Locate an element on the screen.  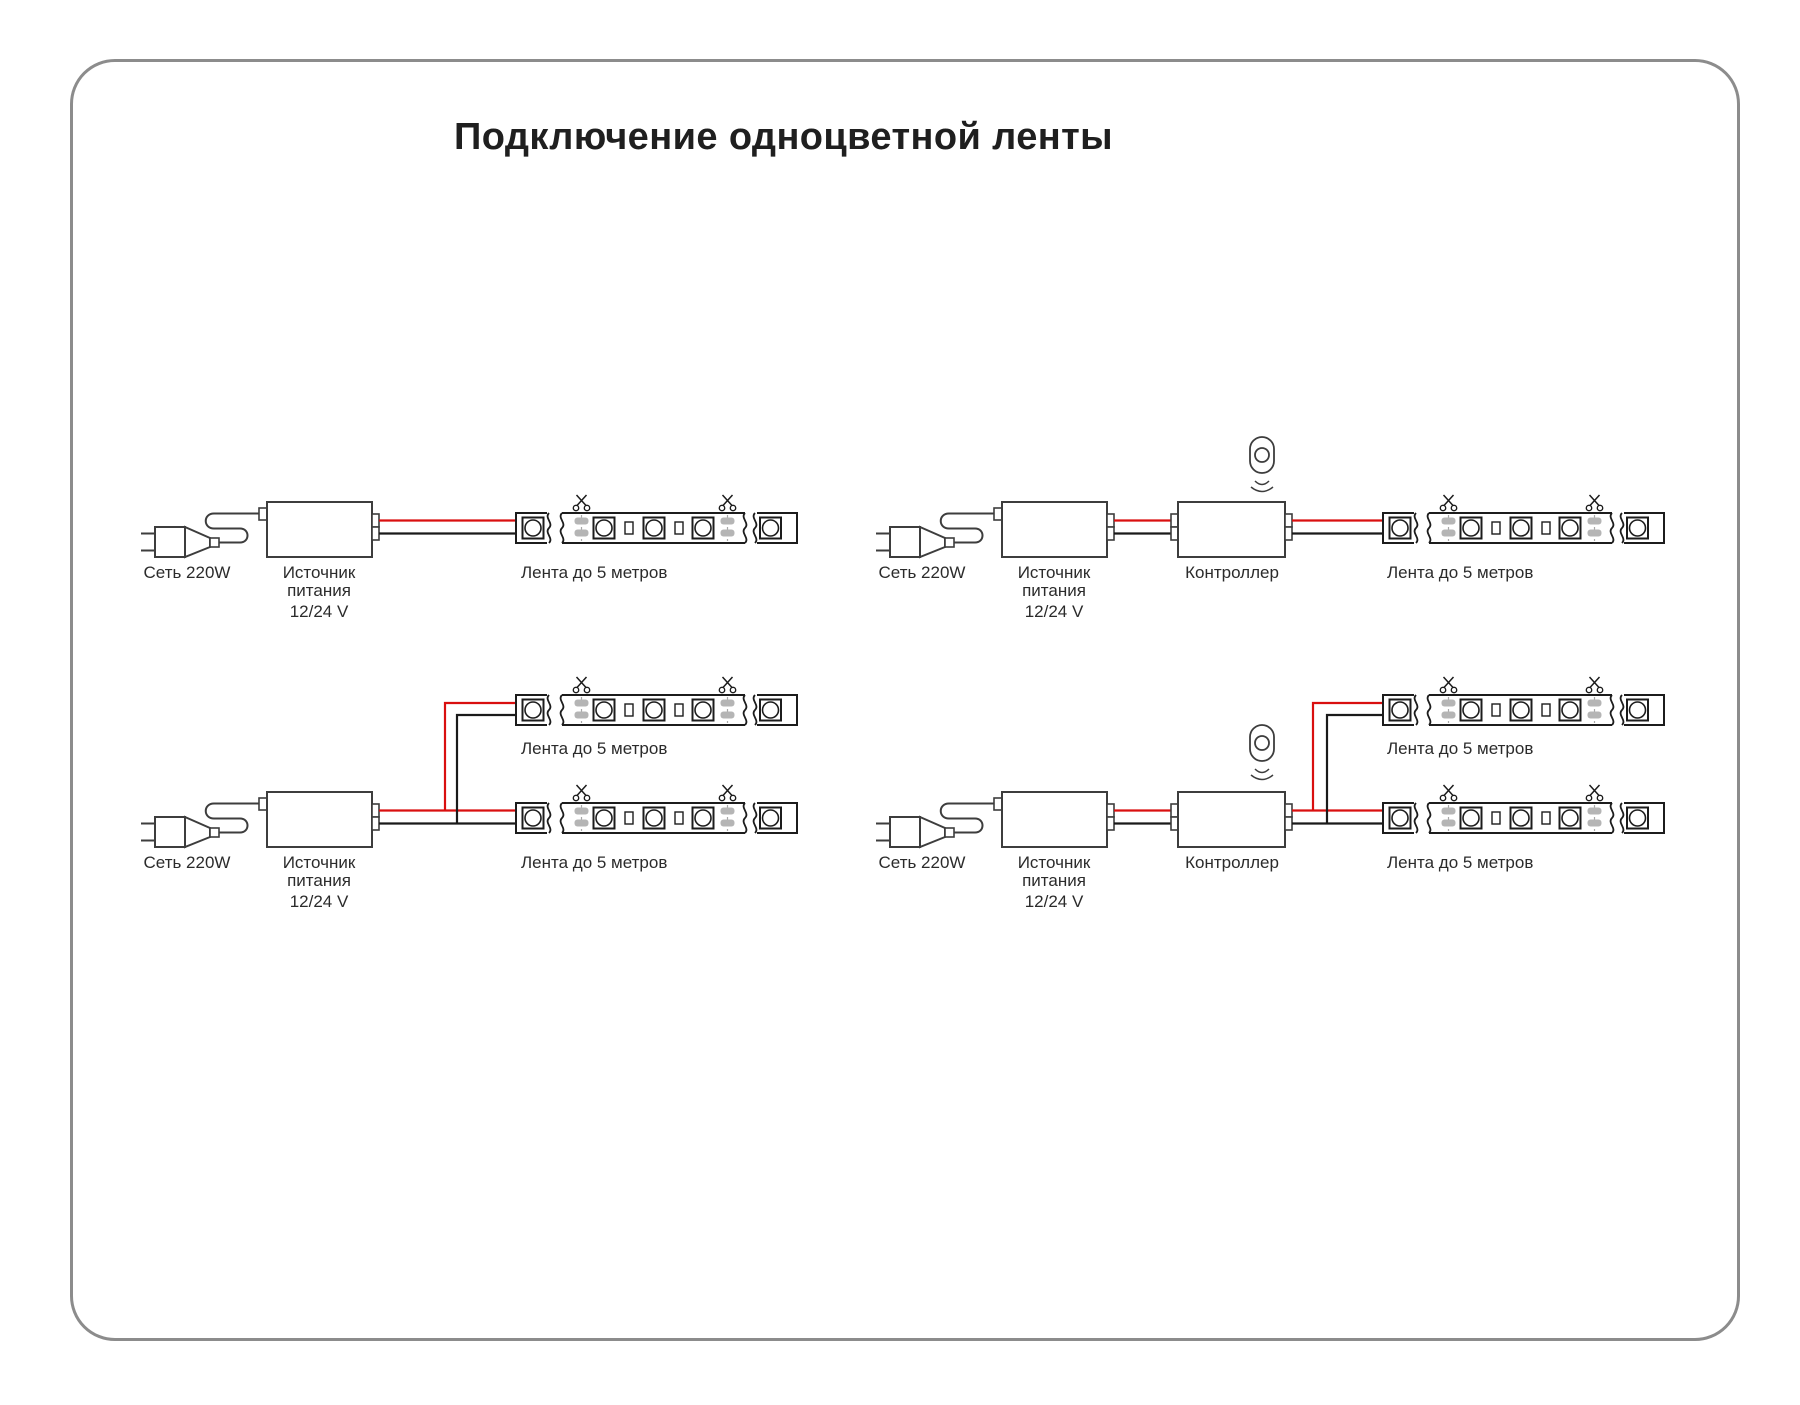
diagram-two-strips-direct is located at coordinates (469, 762).